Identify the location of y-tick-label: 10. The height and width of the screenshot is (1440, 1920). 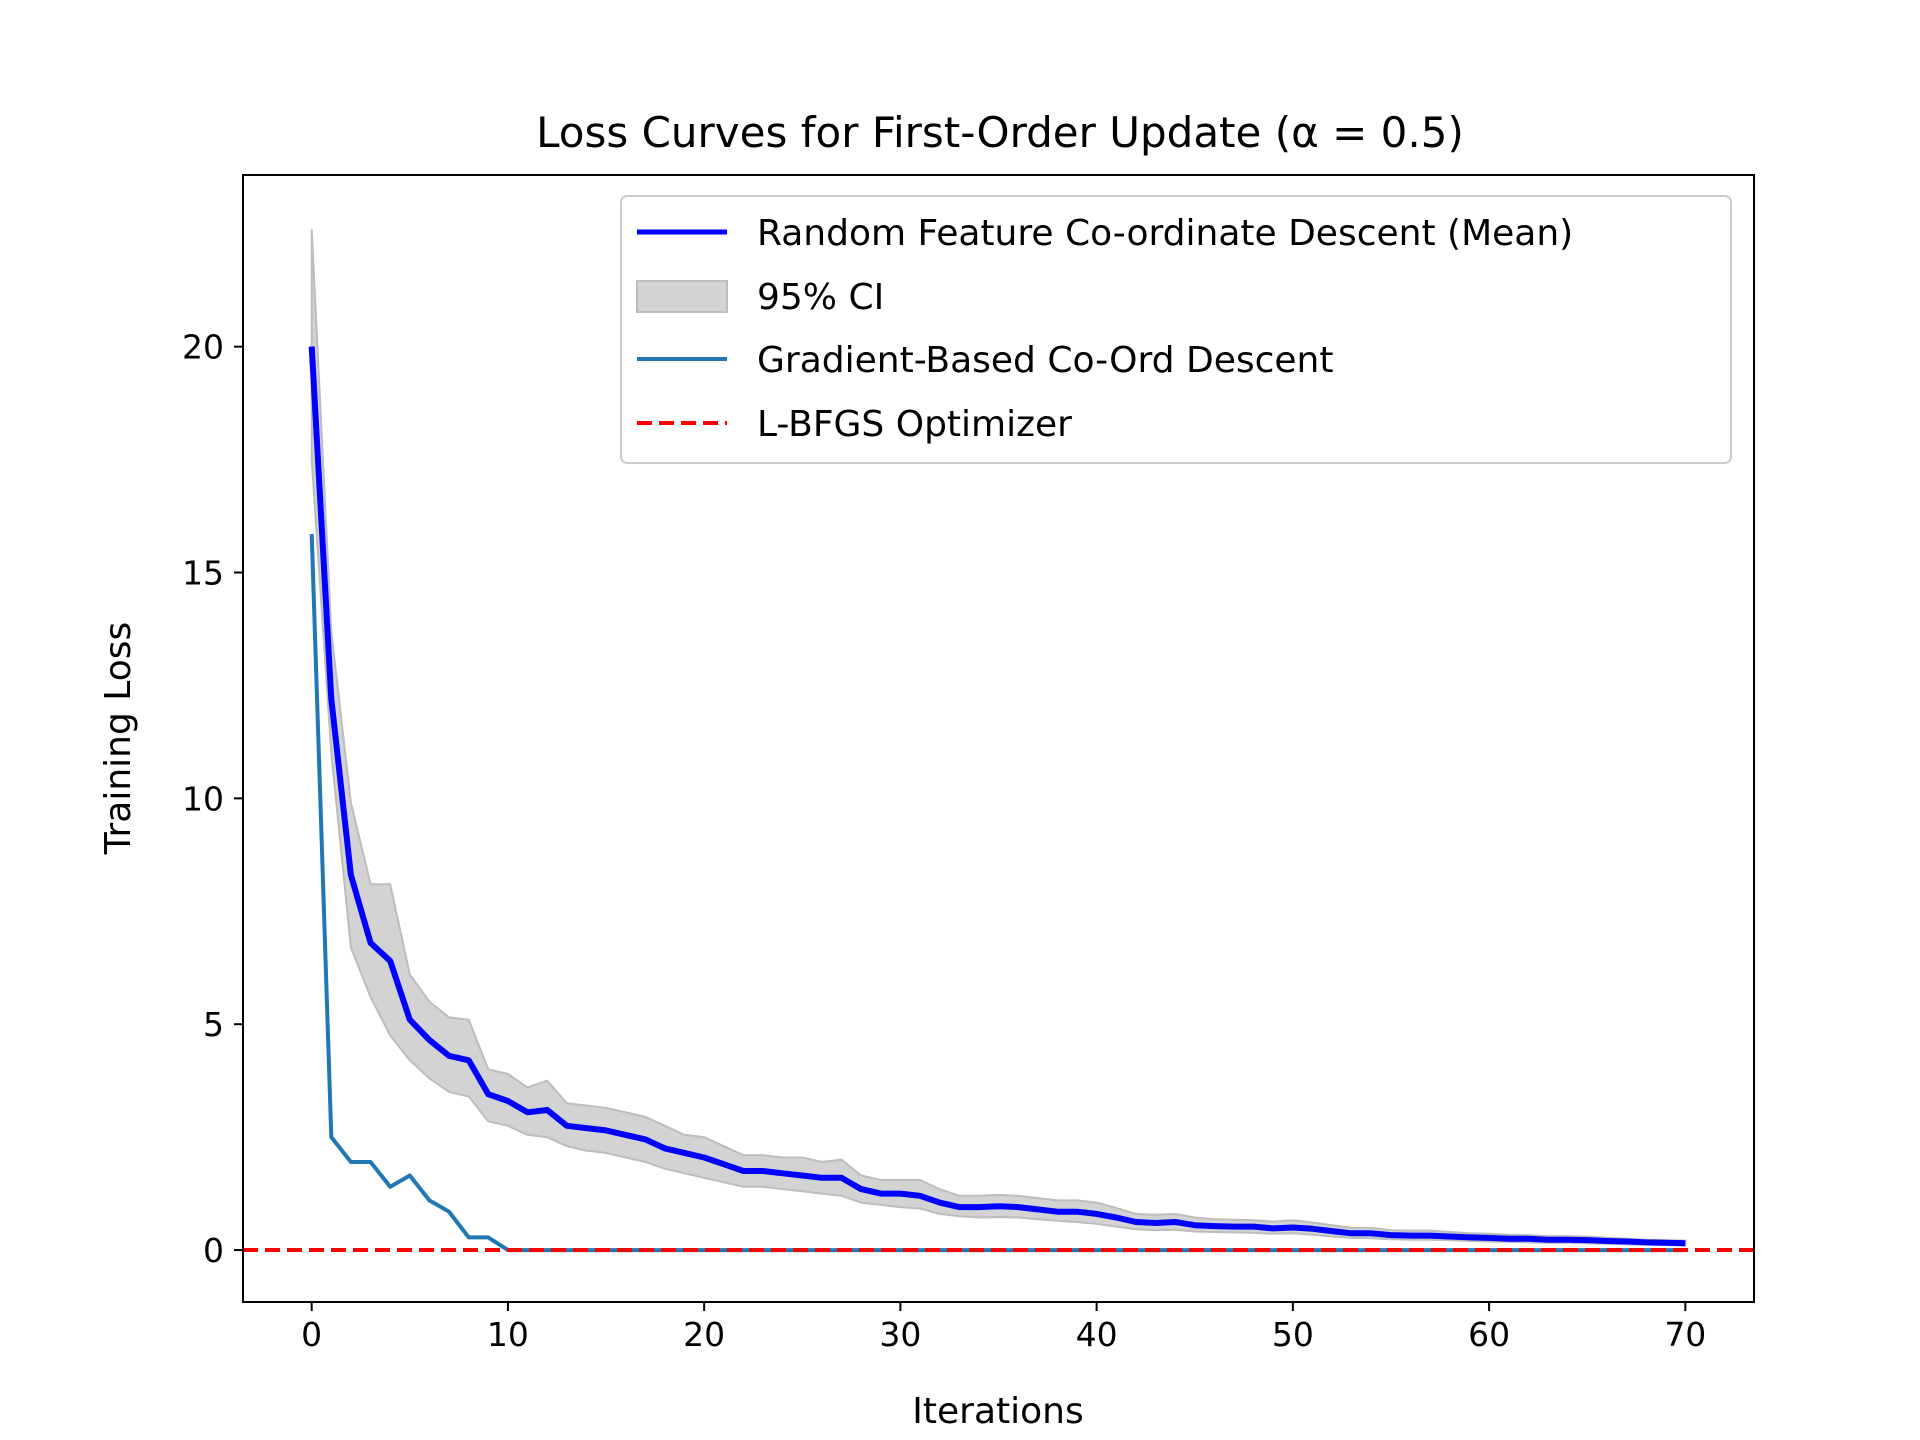
(203, 798).